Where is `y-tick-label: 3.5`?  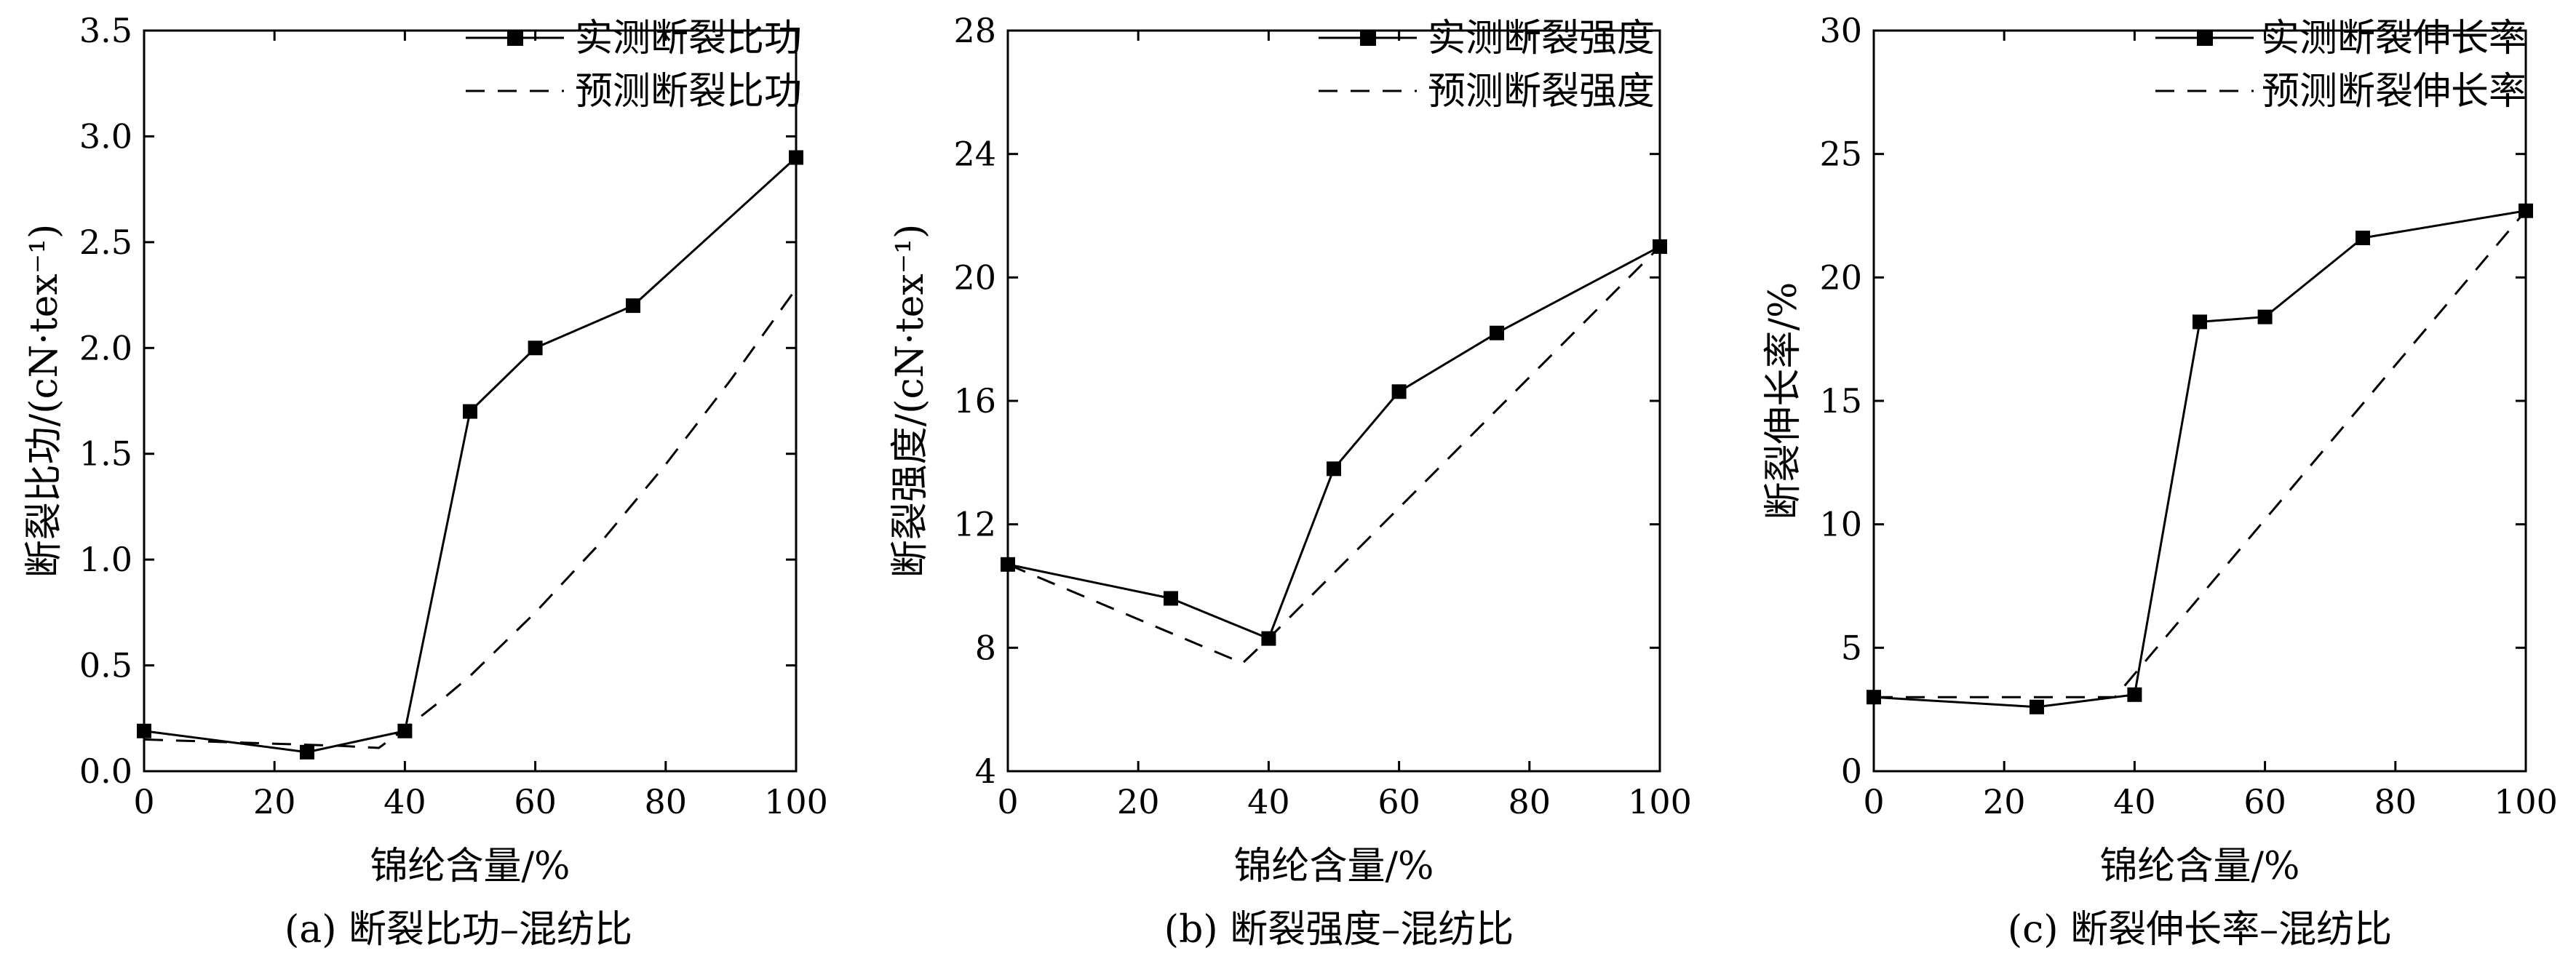 y-tick-label: 3.5 is located at coordinates (106, 30).